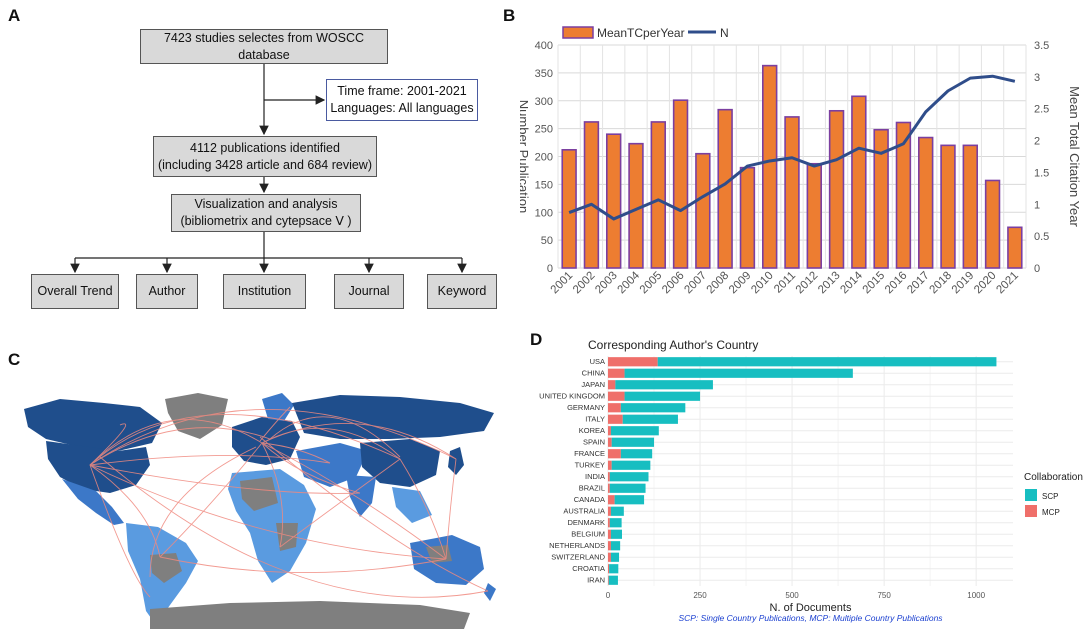 Image resolution: width=1084 pixels, height=629 pixels. What do you see at coordinates (1073, 156) in the screenshot?
I see `y-axis-label-right: Mean Total Citation Year` at bounding box center [1073, 156].